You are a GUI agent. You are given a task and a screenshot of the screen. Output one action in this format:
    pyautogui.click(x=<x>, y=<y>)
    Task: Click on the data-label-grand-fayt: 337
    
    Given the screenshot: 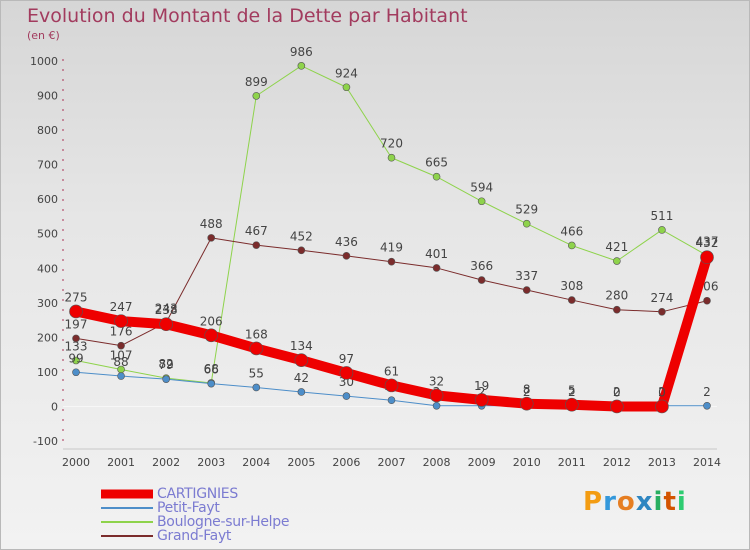 What is the action you would take?
    pyautogui.click(x=526, y=276)
    